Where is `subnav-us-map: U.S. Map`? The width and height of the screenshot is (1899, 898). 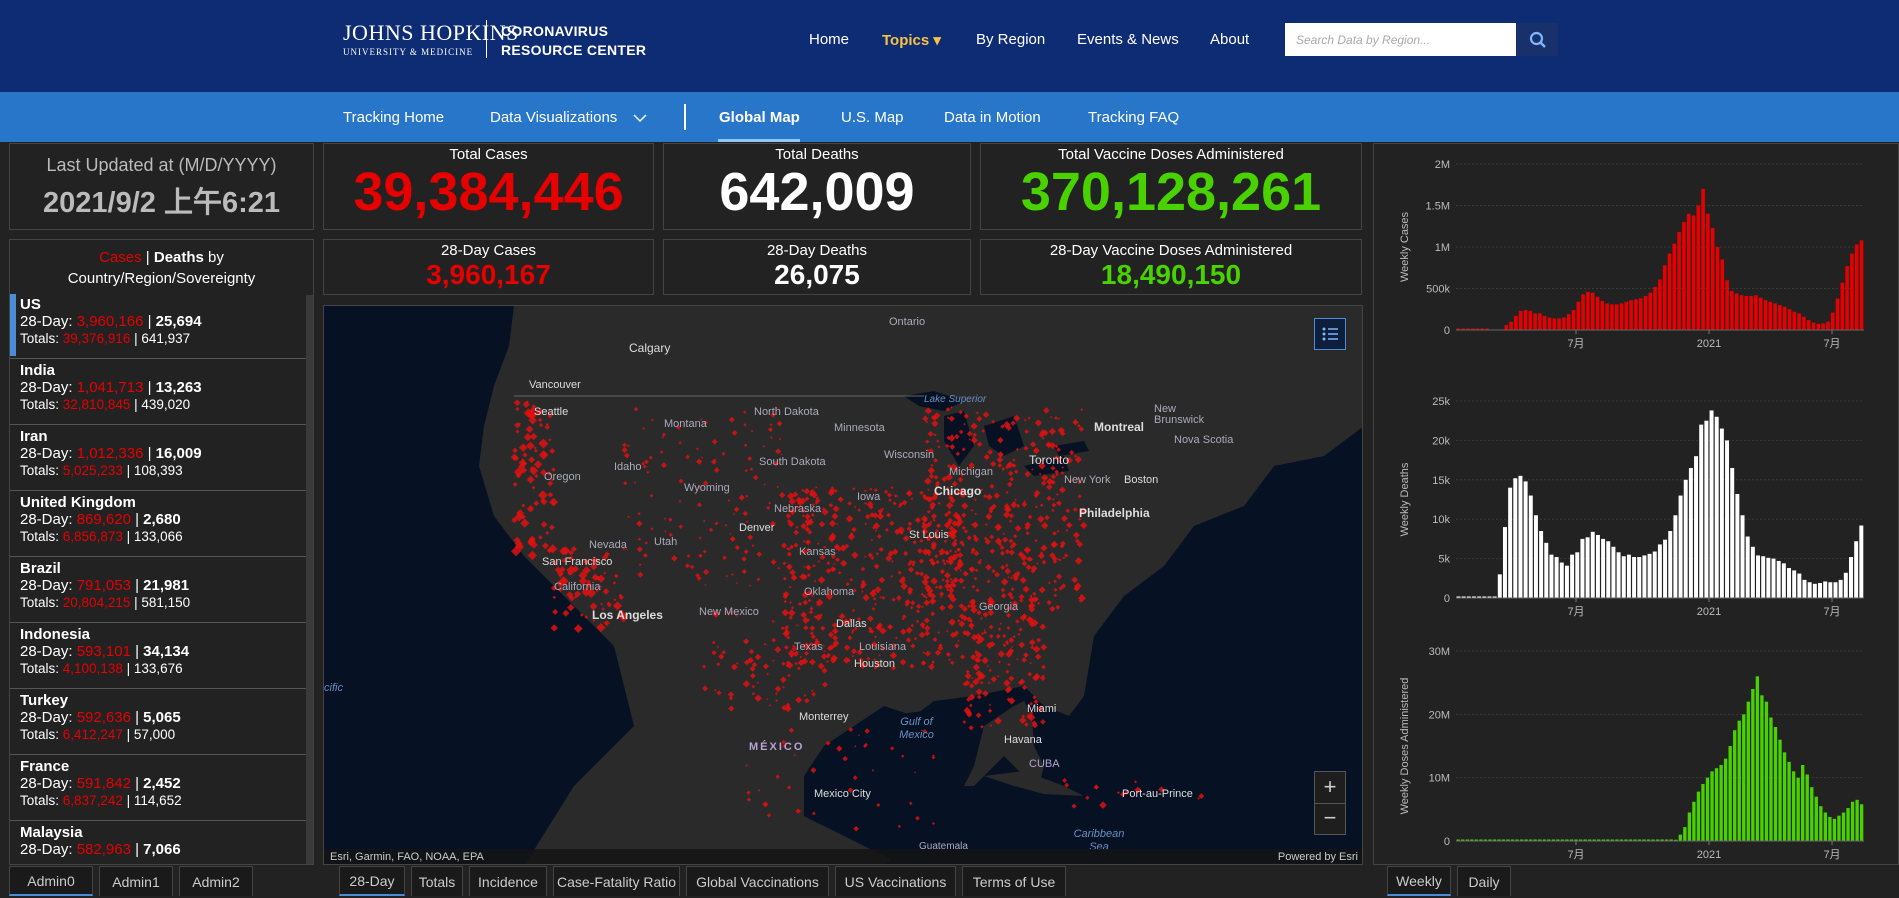
subnav-us-map: U.S. Map is located at coordinates (872, 117).